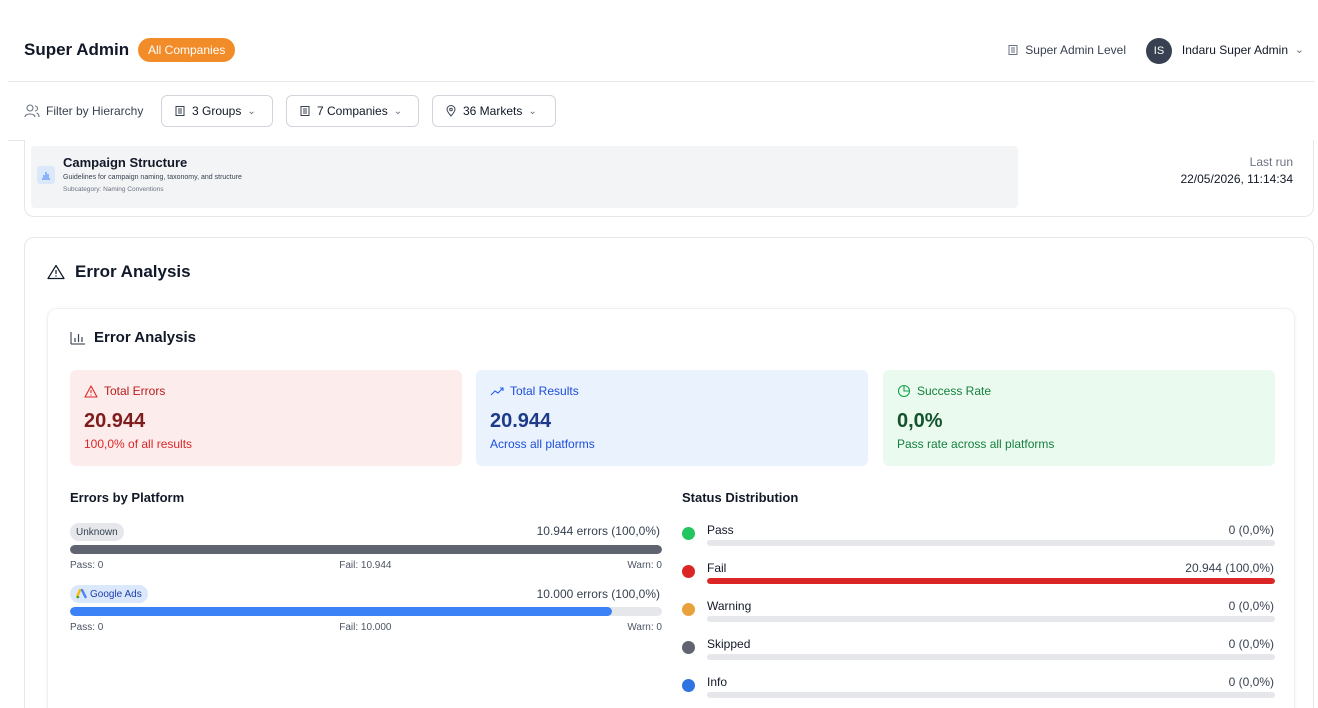 Image resolution: width=1318 pixels, height=708 pixels. What do you see at coordinates (991, 619) in the screenshot?
I see `status-bar-warning` at bounding box center [991, 619].